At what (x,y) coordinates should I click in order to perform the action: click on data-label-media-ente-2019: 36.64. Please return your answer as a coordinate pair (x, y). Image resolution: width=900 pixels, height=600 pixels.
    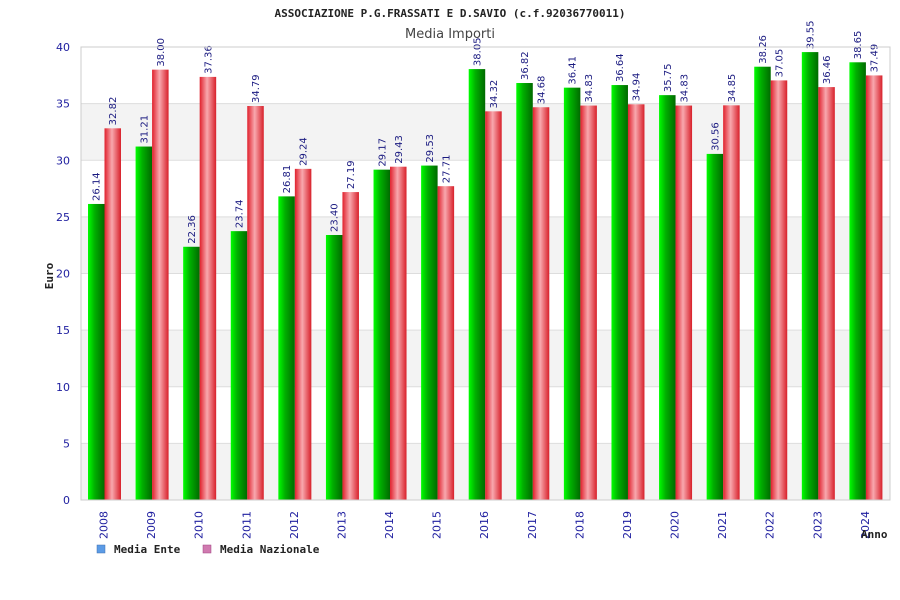
    Looking at the image, I should click on (620, 67).